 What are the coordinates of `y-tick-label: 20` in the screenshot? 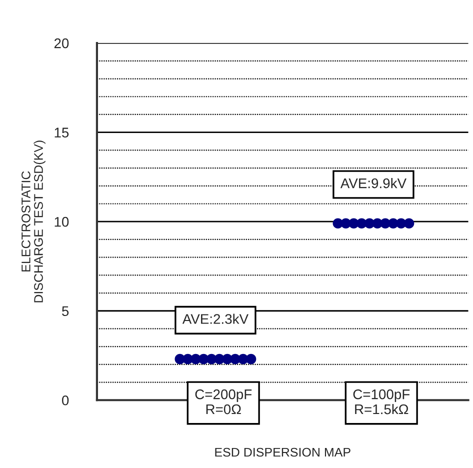 It's located at (61, 43).